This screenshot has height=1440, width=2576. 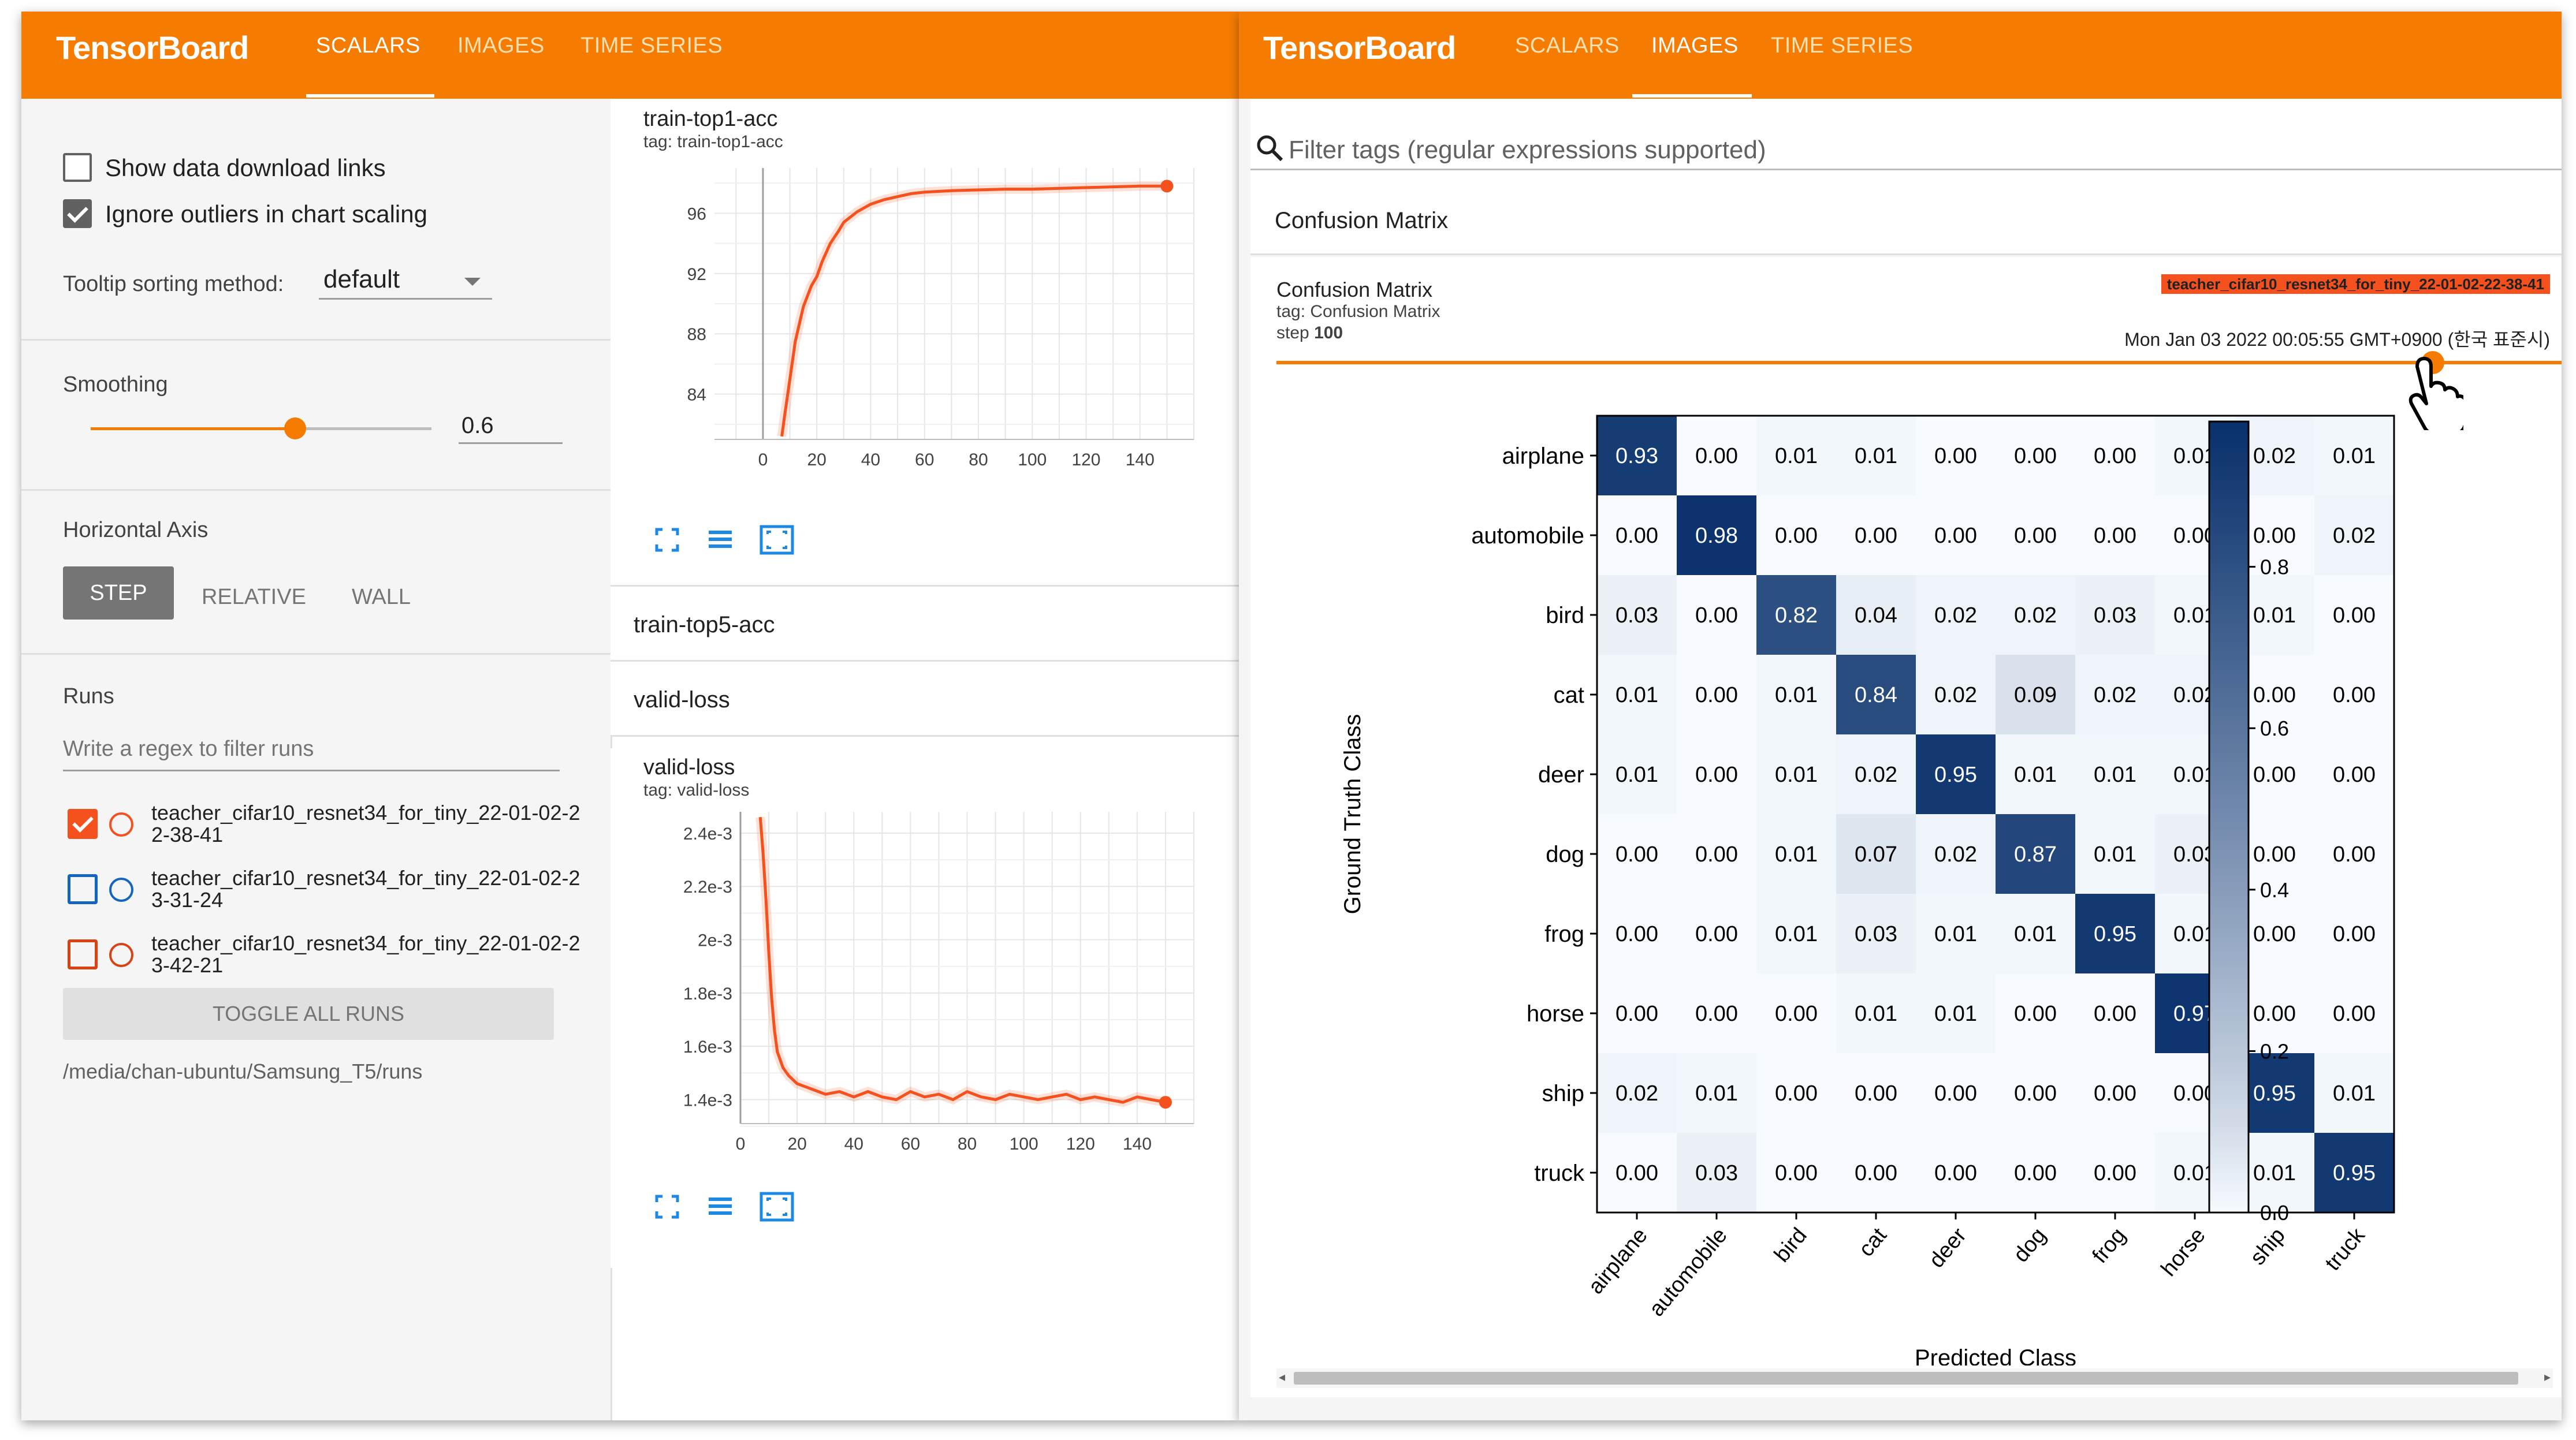 What do you see at coordinates (925, 625) in the screenshot?
I see `collapsed-card-train-top5-acc: train-top5-acc` at bounding box center [925, 625].